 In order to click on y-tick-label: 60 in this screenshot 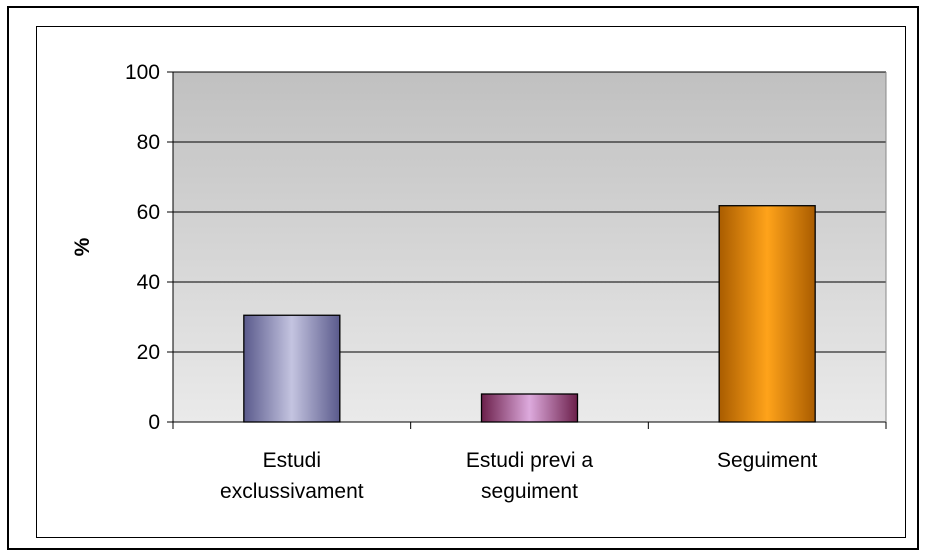, I will do `click(148, 212)`.